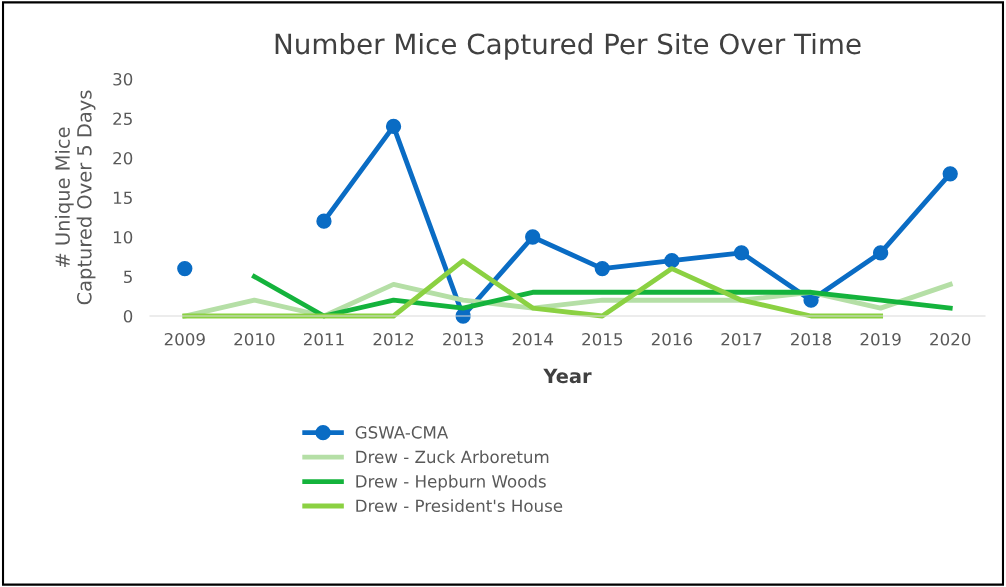 This screenshot has width=1006, height=587. Describe the element at coordinates (811, 339) in the screenshot. I see `x-tick-label: 2018` at that location.